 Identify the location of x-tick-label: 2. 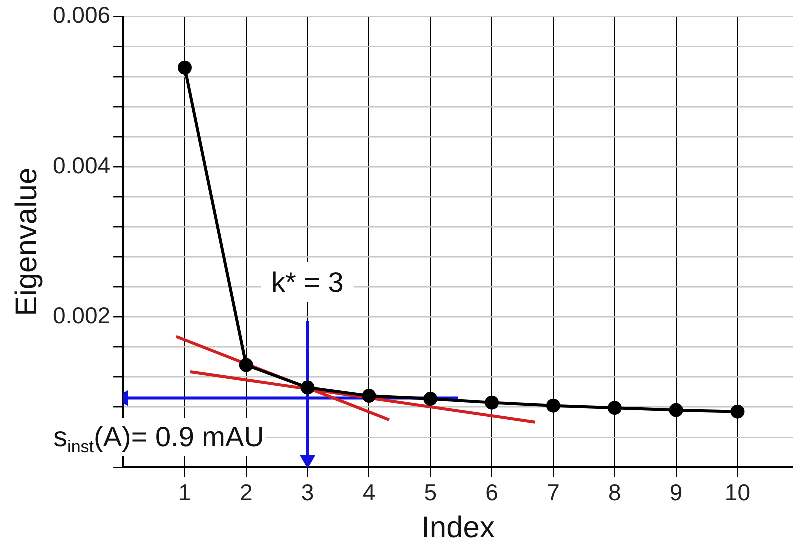
(246, 493).